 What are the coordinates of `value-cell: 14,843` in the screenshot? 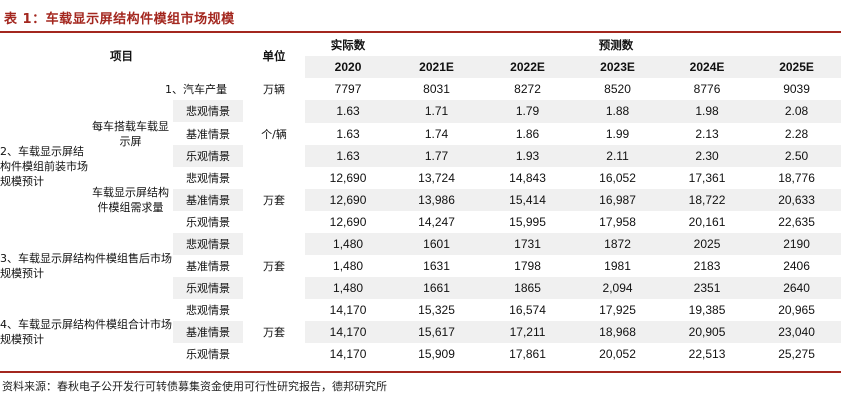 It's located at (527, 178).